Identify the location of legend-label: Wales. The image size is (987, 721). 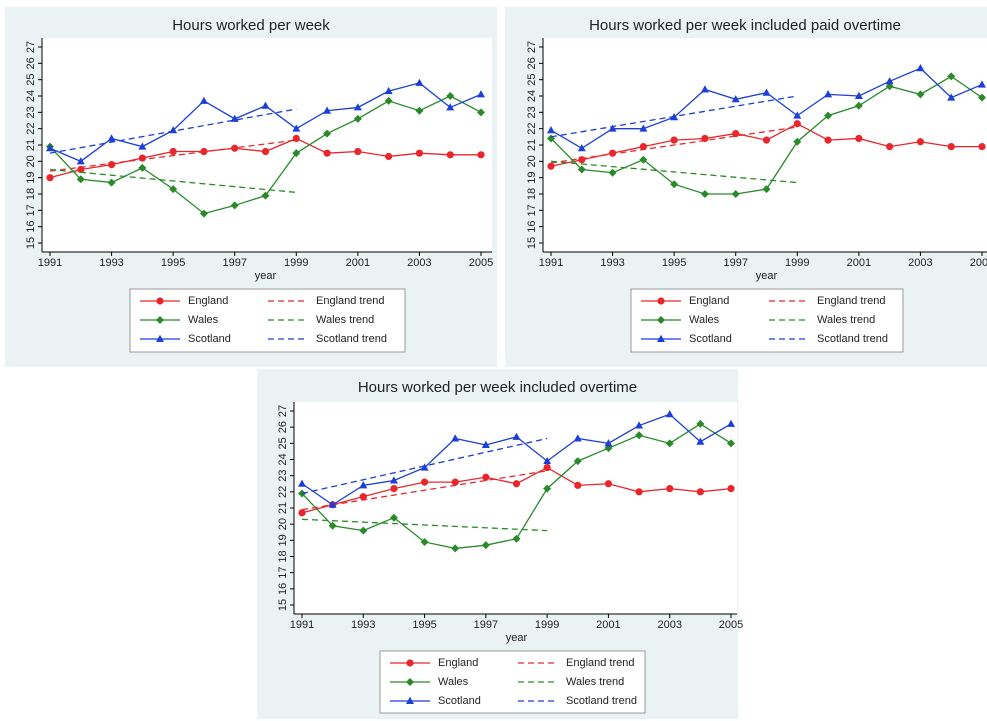
(453, 682).